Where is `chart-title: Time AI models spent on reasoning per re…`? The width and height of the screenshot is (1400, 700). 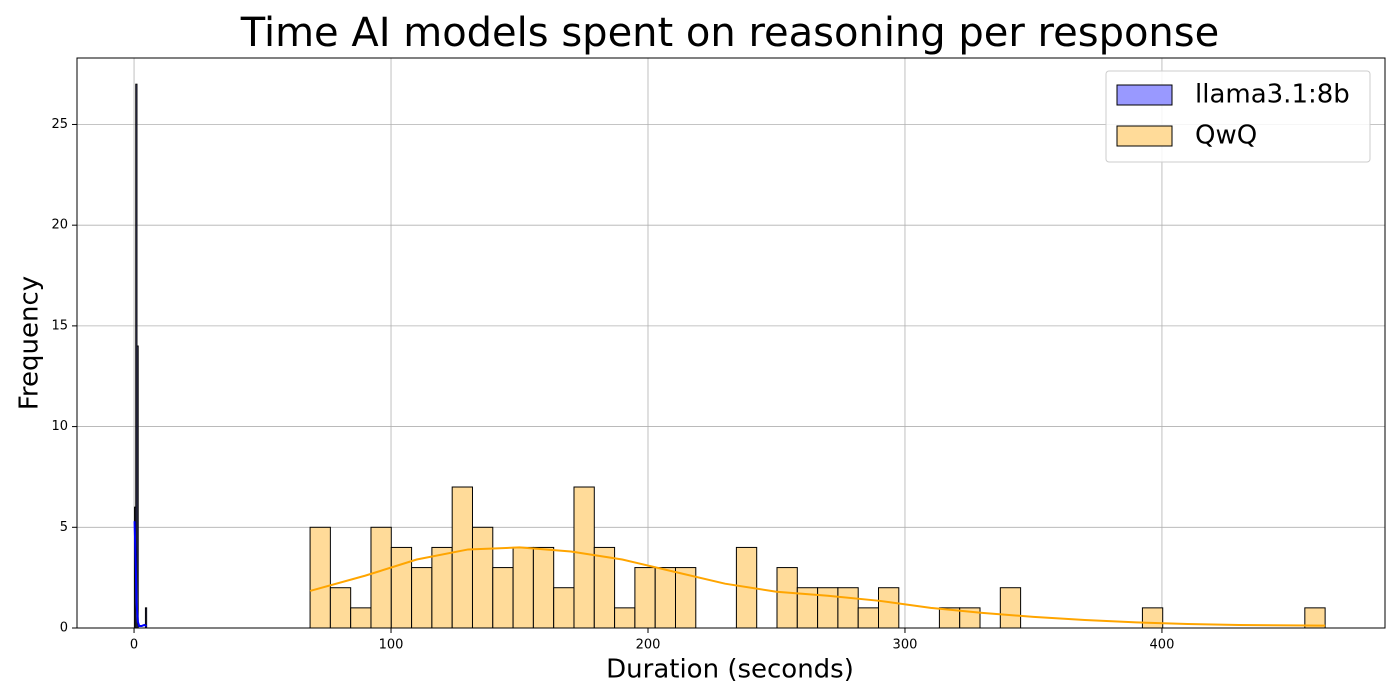 chart-title: Time AI models spent on reasoning per re… is located at coordinates (729, 33).